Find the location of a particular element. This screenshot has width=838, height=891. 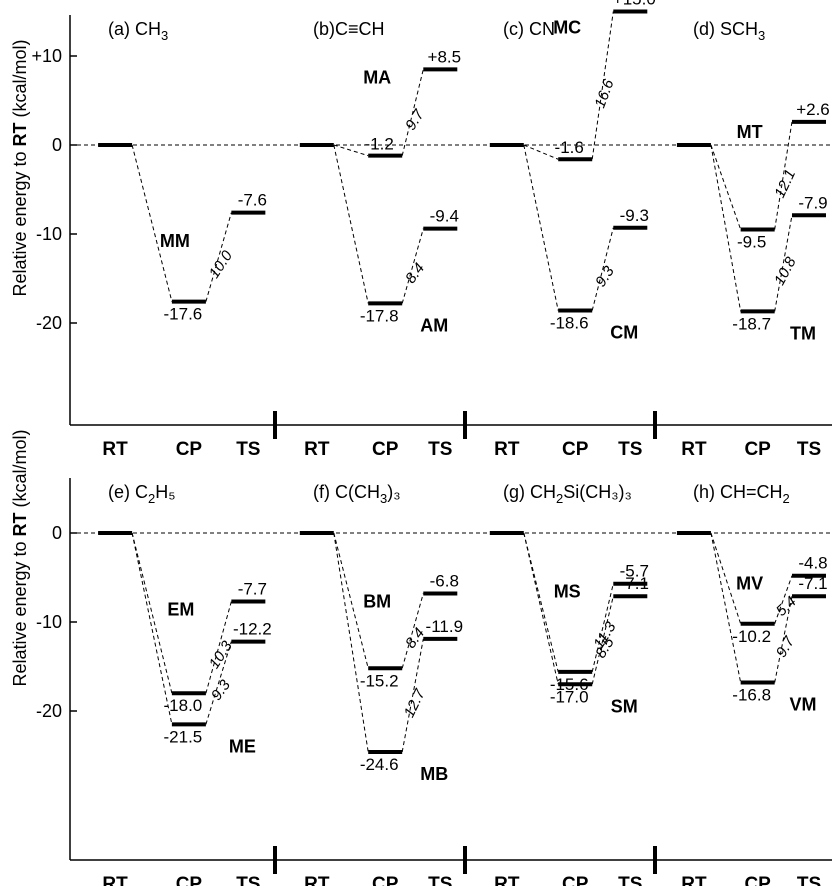

y-tick-label: +10 is located at coordinates (46, 56).